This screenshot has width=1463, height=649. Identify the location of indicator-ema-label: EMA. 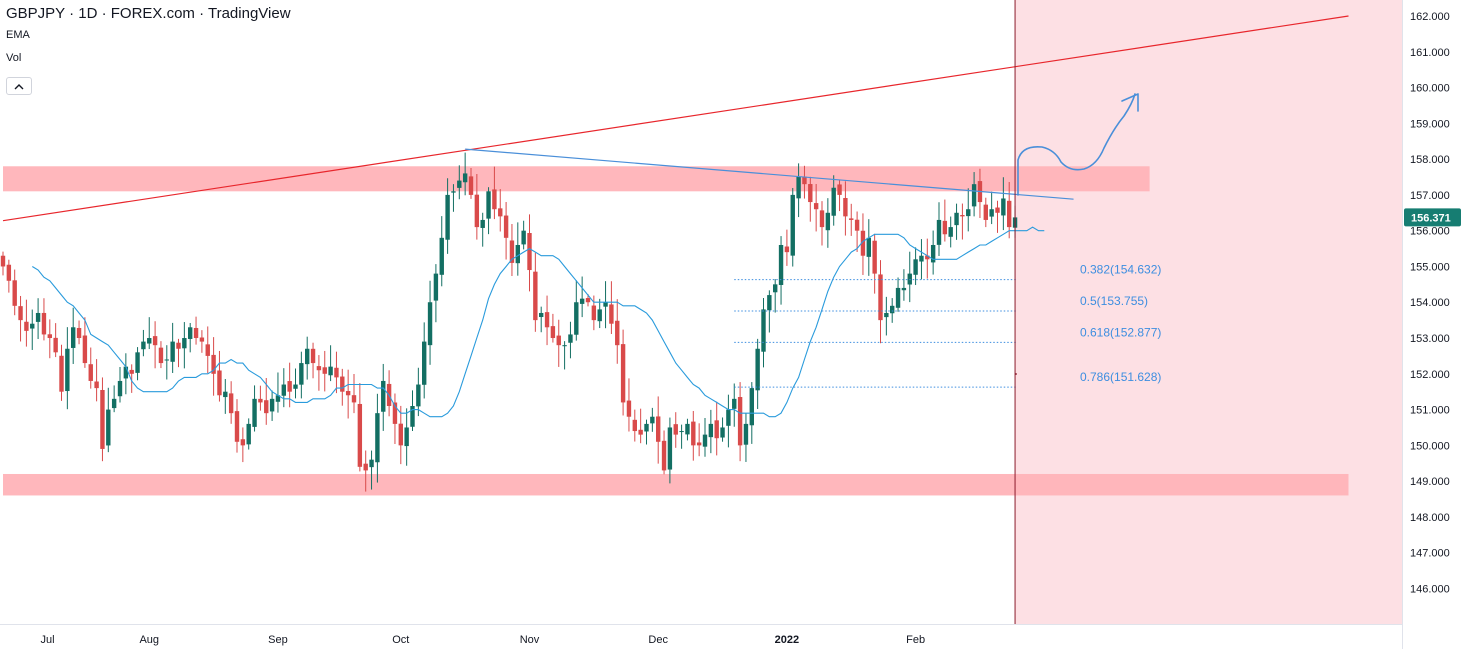
(18, 35).